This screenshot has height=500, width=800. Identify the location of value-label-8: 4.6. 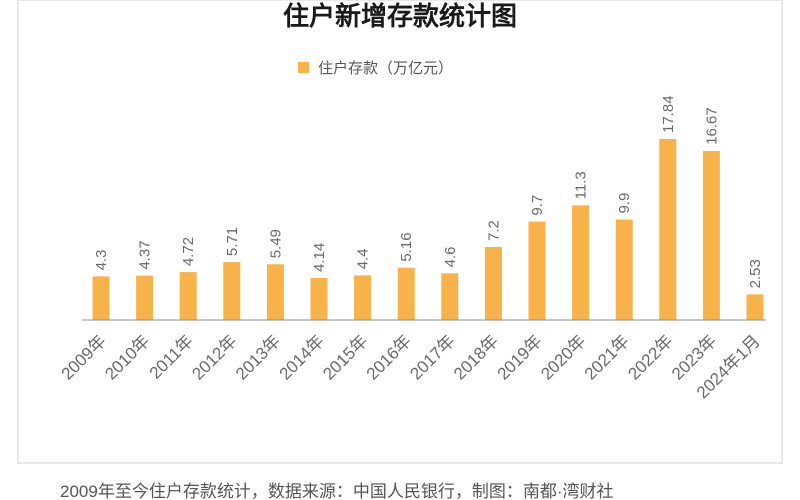
(450, 256).